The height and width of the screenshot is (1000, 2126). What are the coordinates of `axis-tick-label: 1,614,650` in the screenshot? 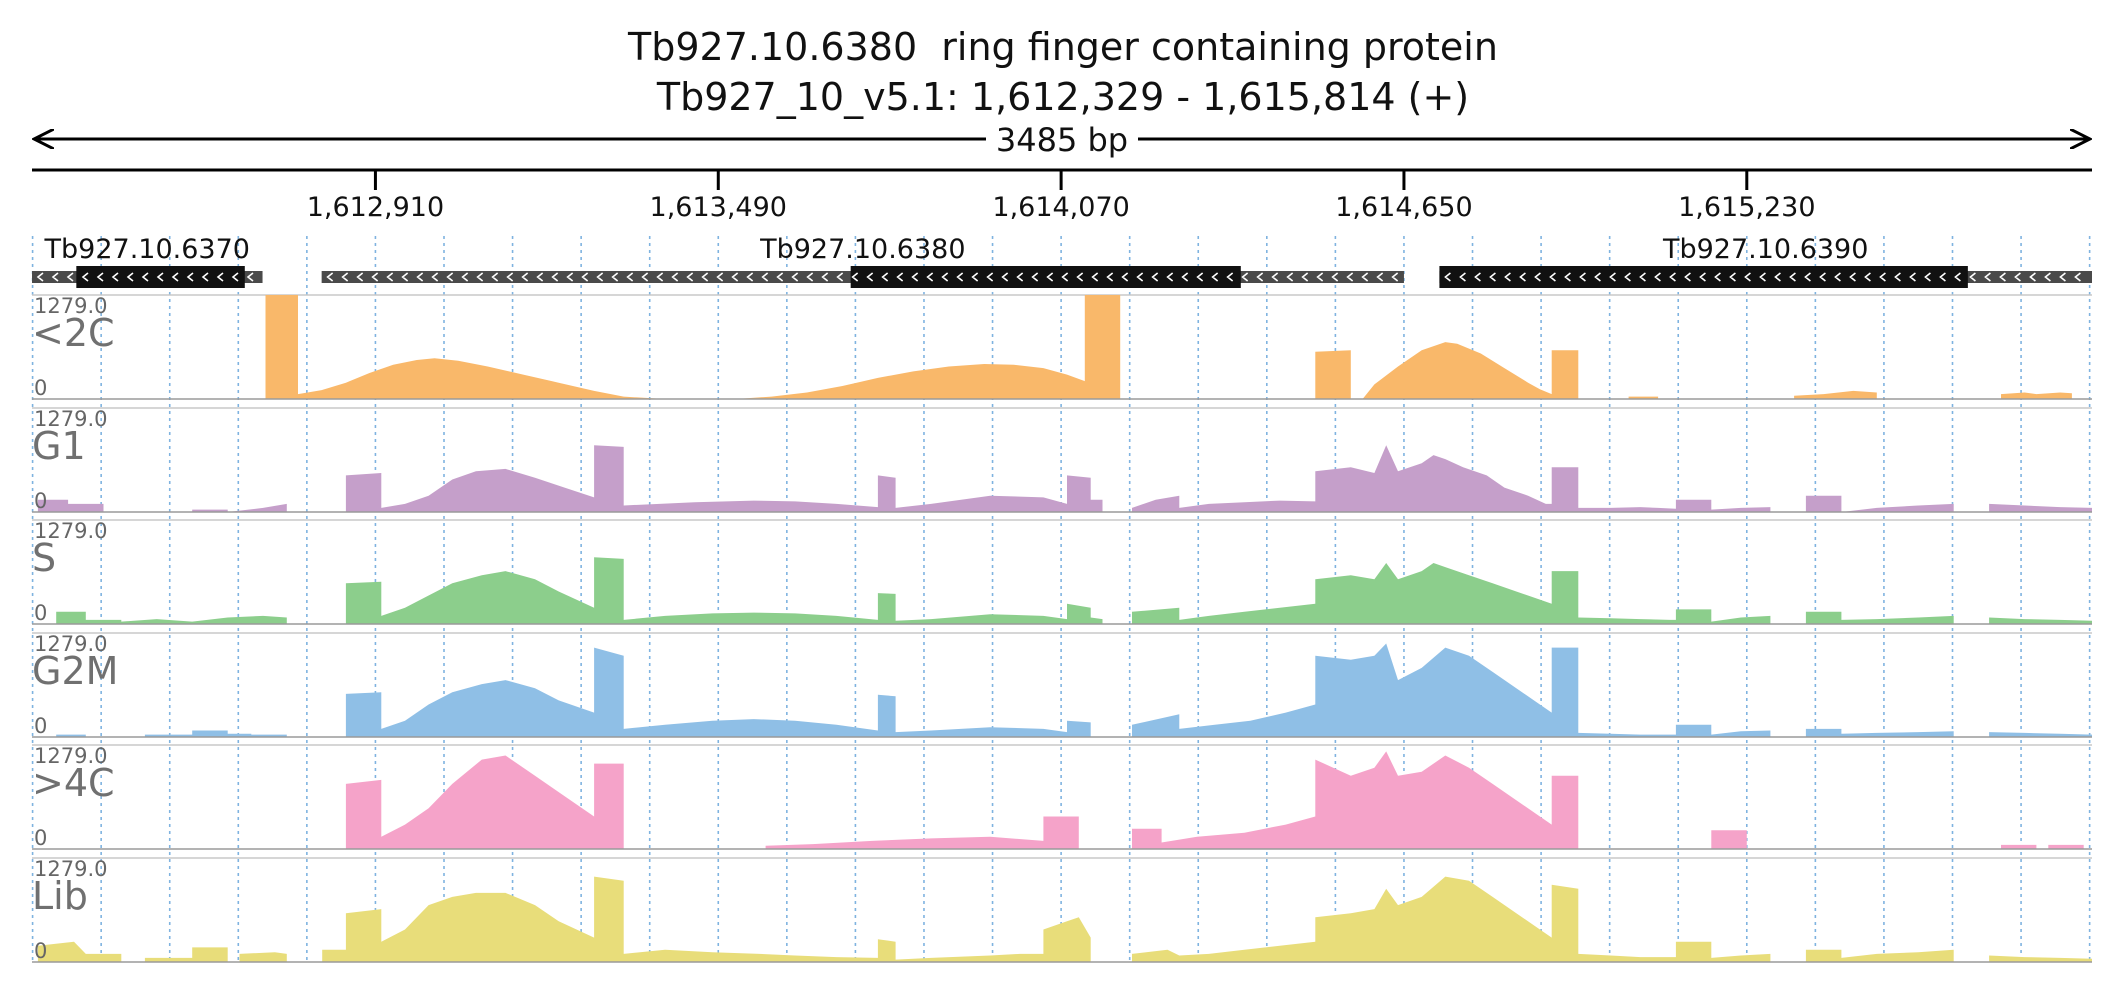 It's located at (1403, 207).